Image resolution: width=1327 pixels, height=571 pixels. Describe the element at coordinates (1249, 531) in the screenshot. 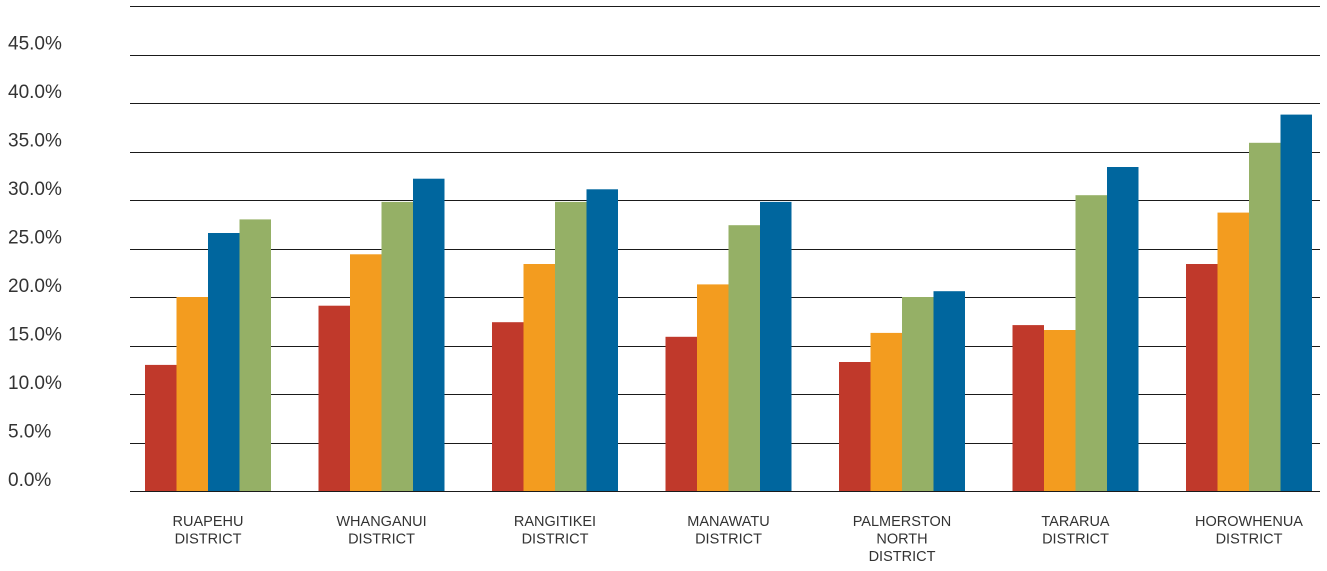

I see `x-category-label: HOROWHENUA DISTRICT` at that location.